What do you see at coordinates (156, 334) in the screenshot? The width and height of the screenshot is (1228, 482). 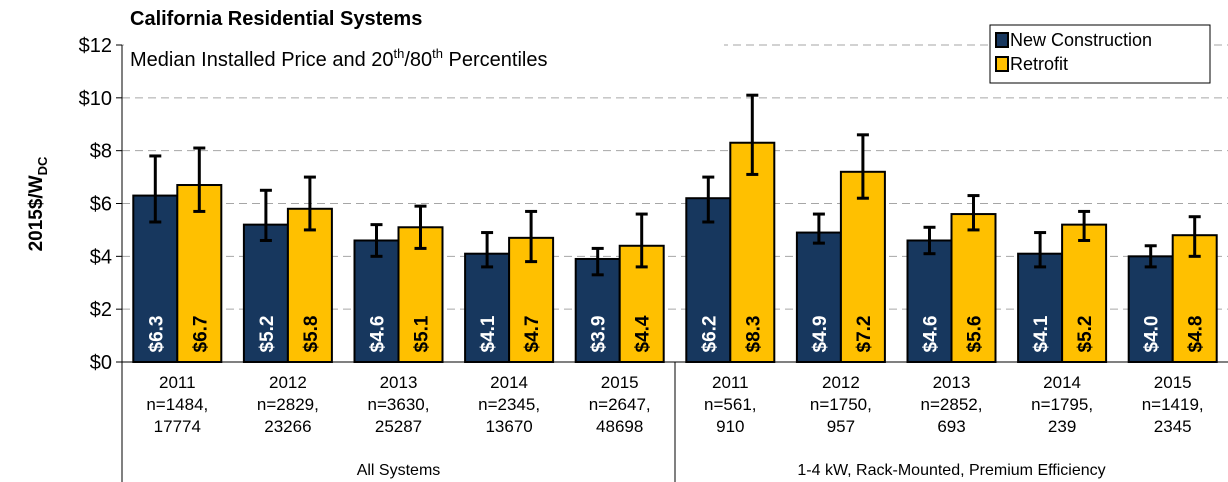 I see `value-label: $6.3` at bounding box center [156, 334].